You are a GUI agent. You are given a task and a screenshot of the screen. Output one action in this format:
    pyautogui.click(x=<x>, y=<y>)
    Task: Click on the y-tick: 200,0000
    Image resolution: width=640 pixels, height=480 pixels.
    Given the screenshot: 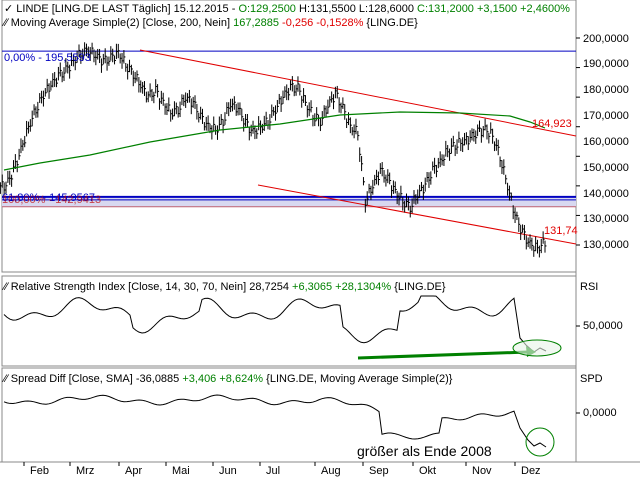 What is the action you would take?
    pyautogui.click(x=606, y=39)
    